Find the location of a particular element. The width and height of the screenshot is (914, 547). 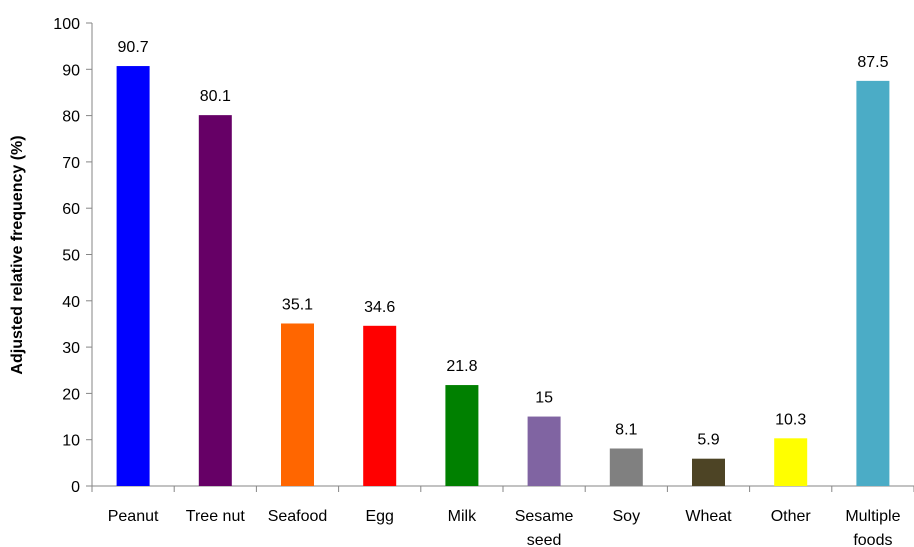

y-tick-label: 70 is located at coordinates (71, 163).